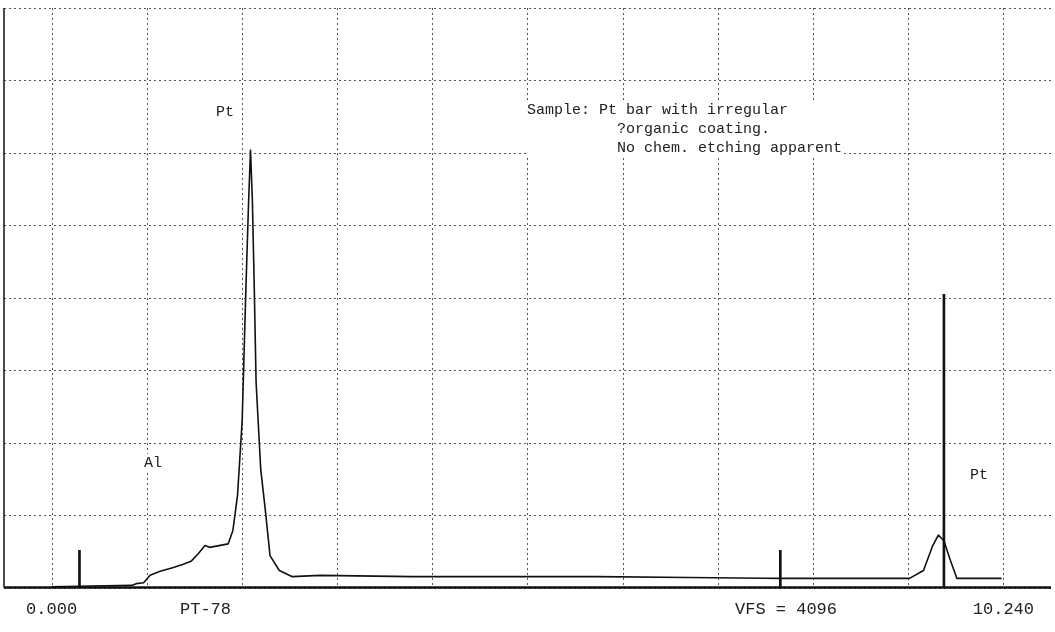  What do you see at coordinates (979, 475) in the screenshot?
I see `annotation: Pt` at bounding box center [979, 475].